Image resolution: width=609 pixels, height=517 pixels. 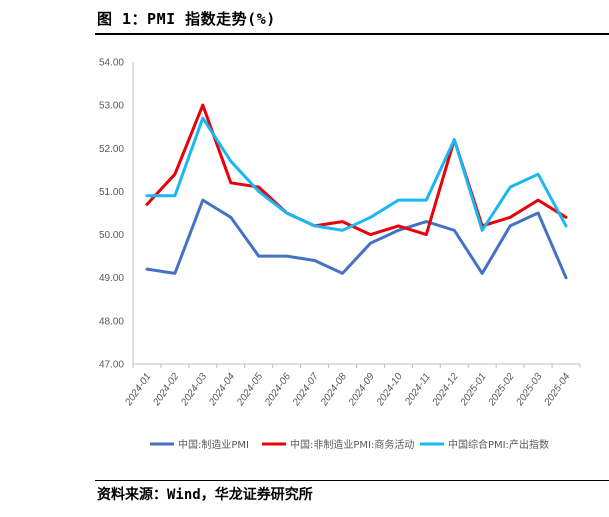 I want to click on x-tick-label: 2024-02, so click(x=166, y=390).